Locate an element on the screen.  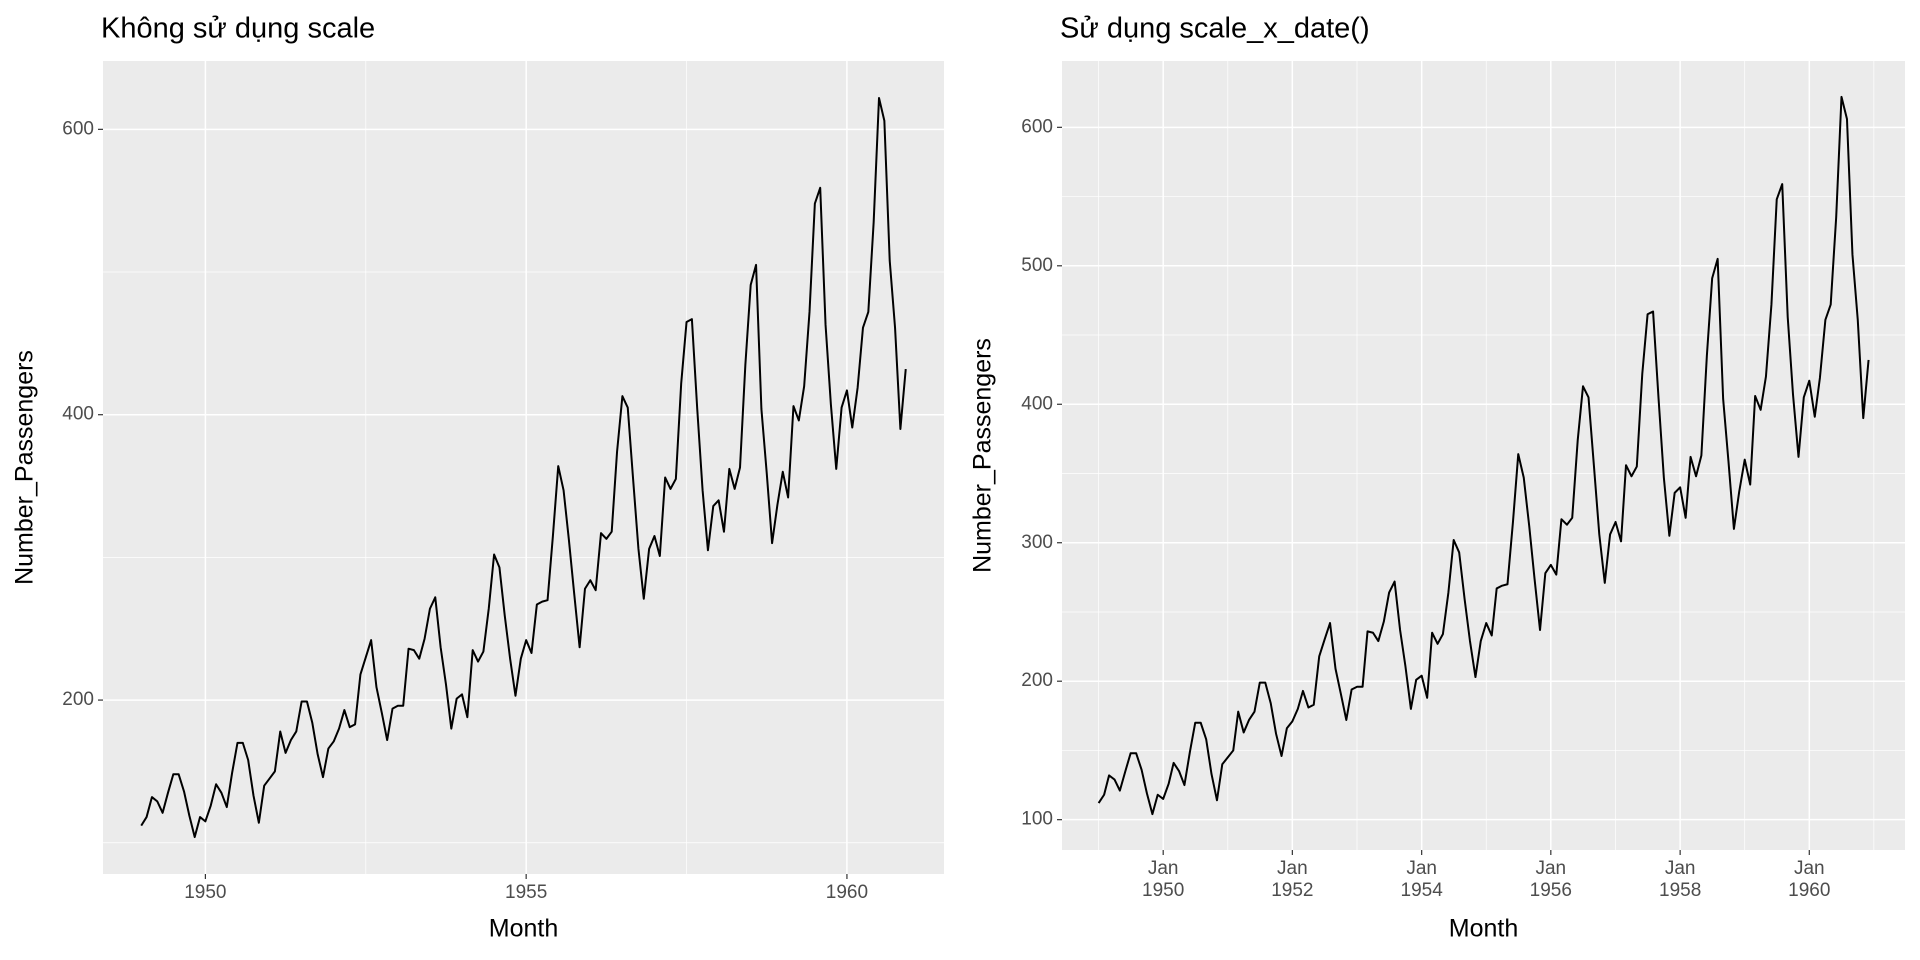
x-tick-label: Jan 1956 is located at coordinates (1550, 879).